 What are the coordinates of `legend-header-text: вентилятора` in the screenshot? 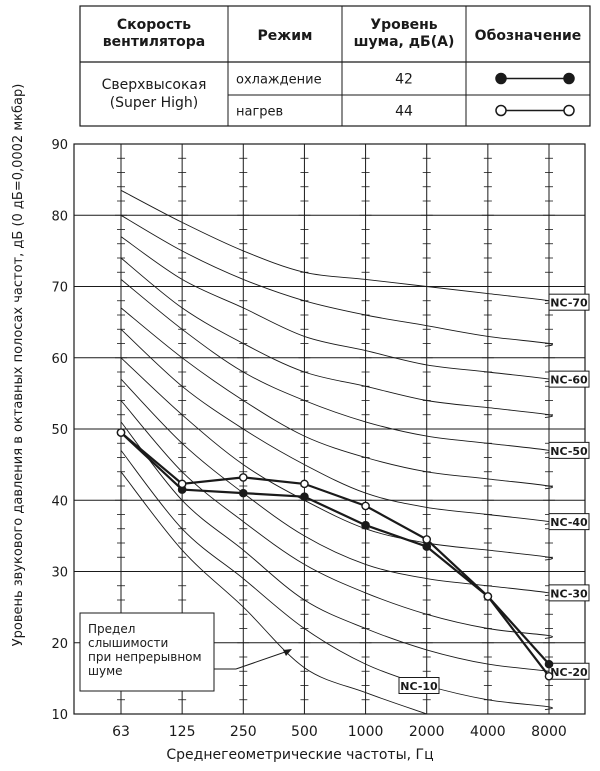 It's located at (154, 42).